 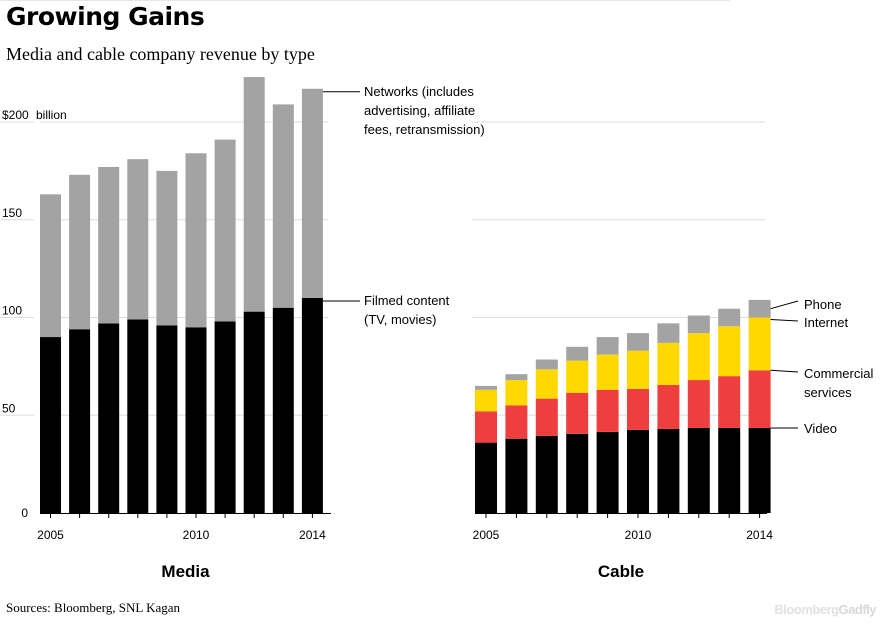 What do you see at coordinates (577, 413) in the screenshot?
I see `cable-bar-commercial-services-2008` at bounding box center [577, 413].